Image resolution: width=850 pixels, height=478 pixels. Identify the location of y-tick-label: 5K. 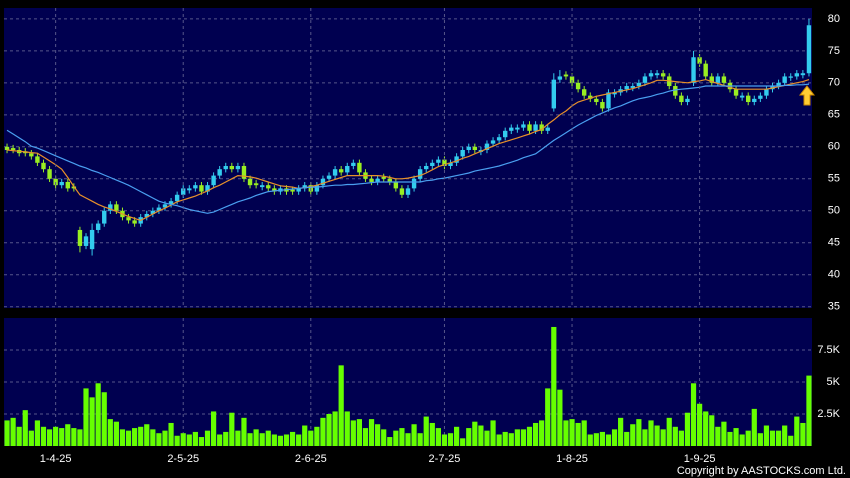
(834, 382).